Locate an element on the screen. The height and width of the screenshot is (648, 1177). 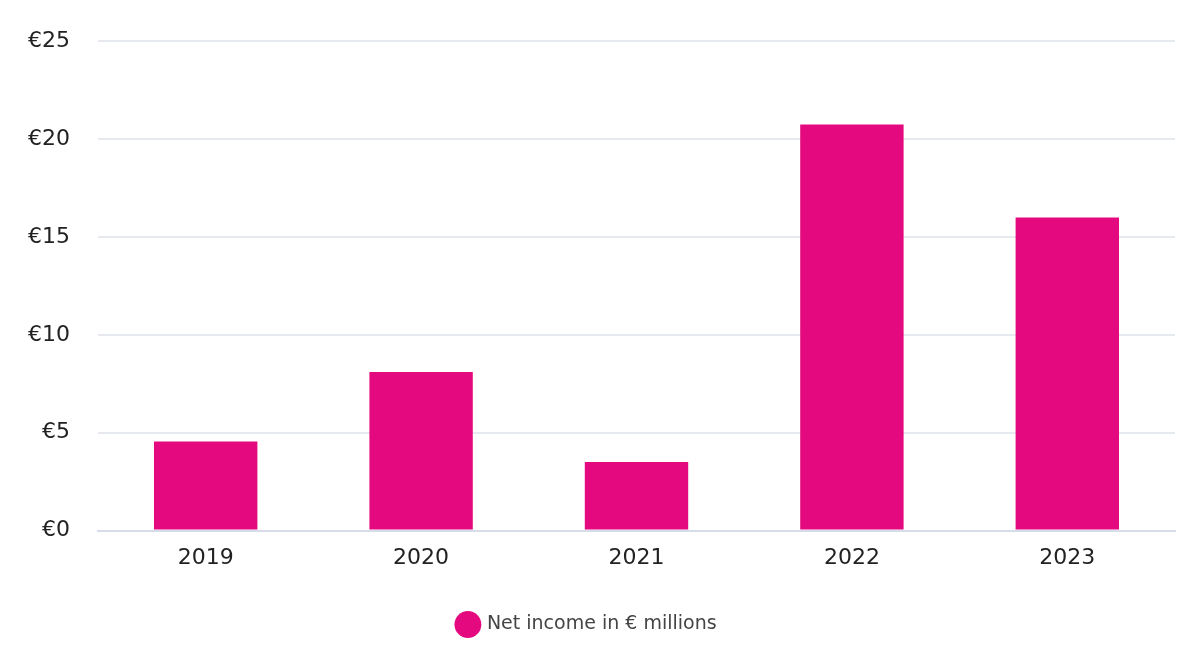
x-tick-label: 2020 is located at coordinates (421, 556).